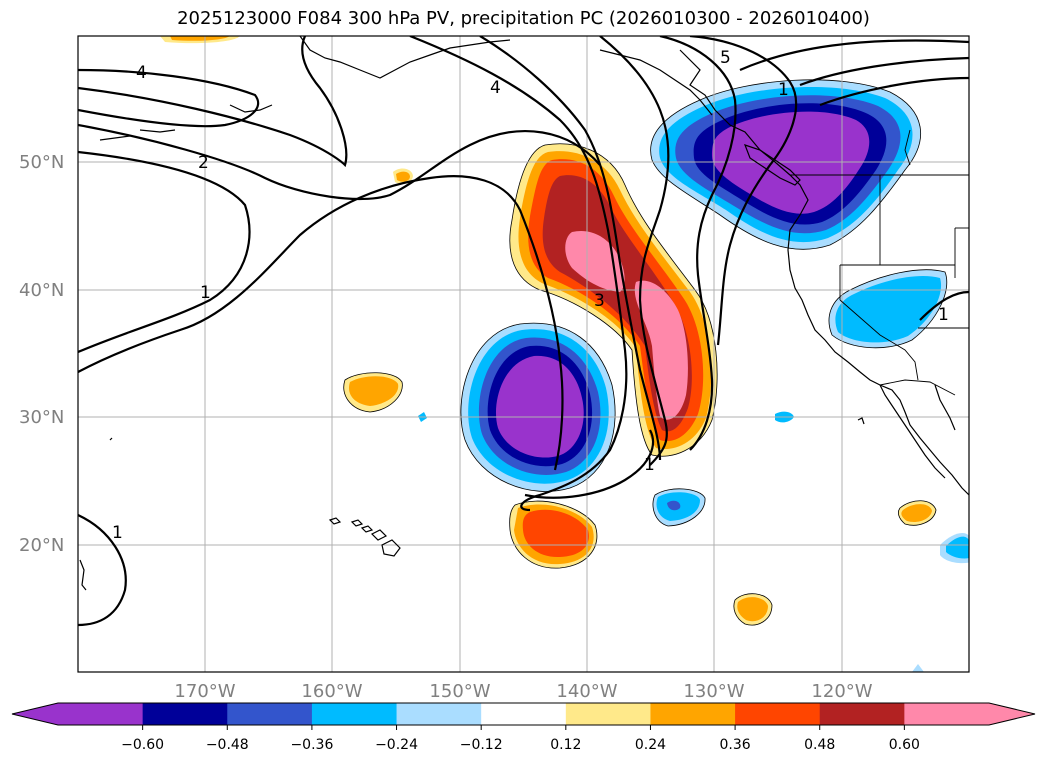  Describe the element at coordinates (373, 391) in the screenshot. I see `blob-orange-west` at that location.